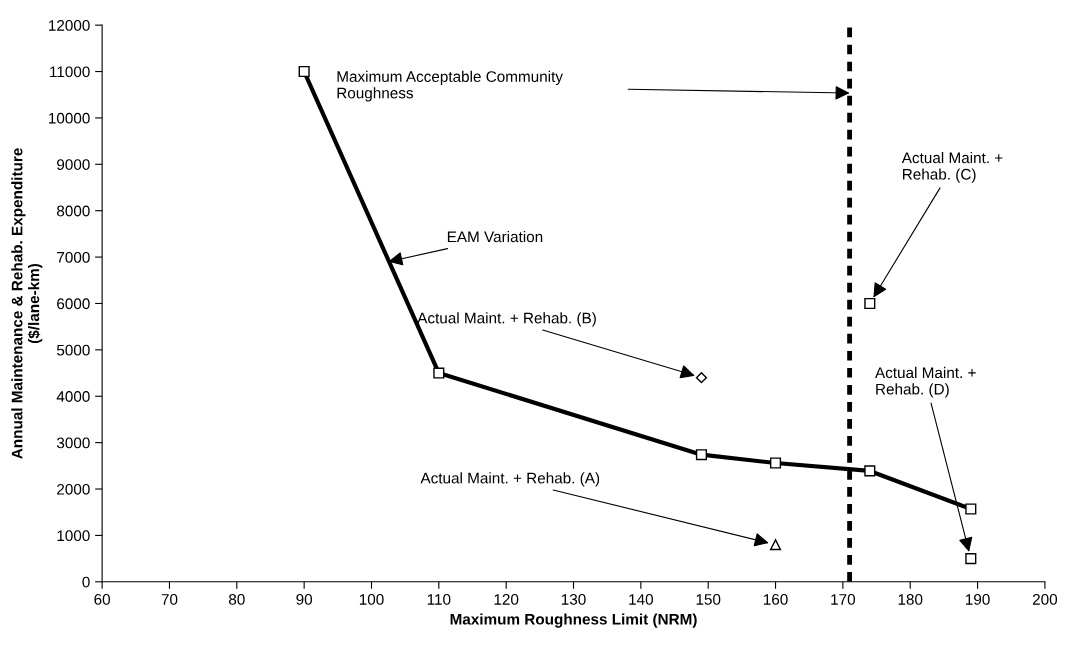  What do you see at coordinates (573, 599) in the screenshot?
I see `x-tick-label: 130` at bounding box center [573, 599].